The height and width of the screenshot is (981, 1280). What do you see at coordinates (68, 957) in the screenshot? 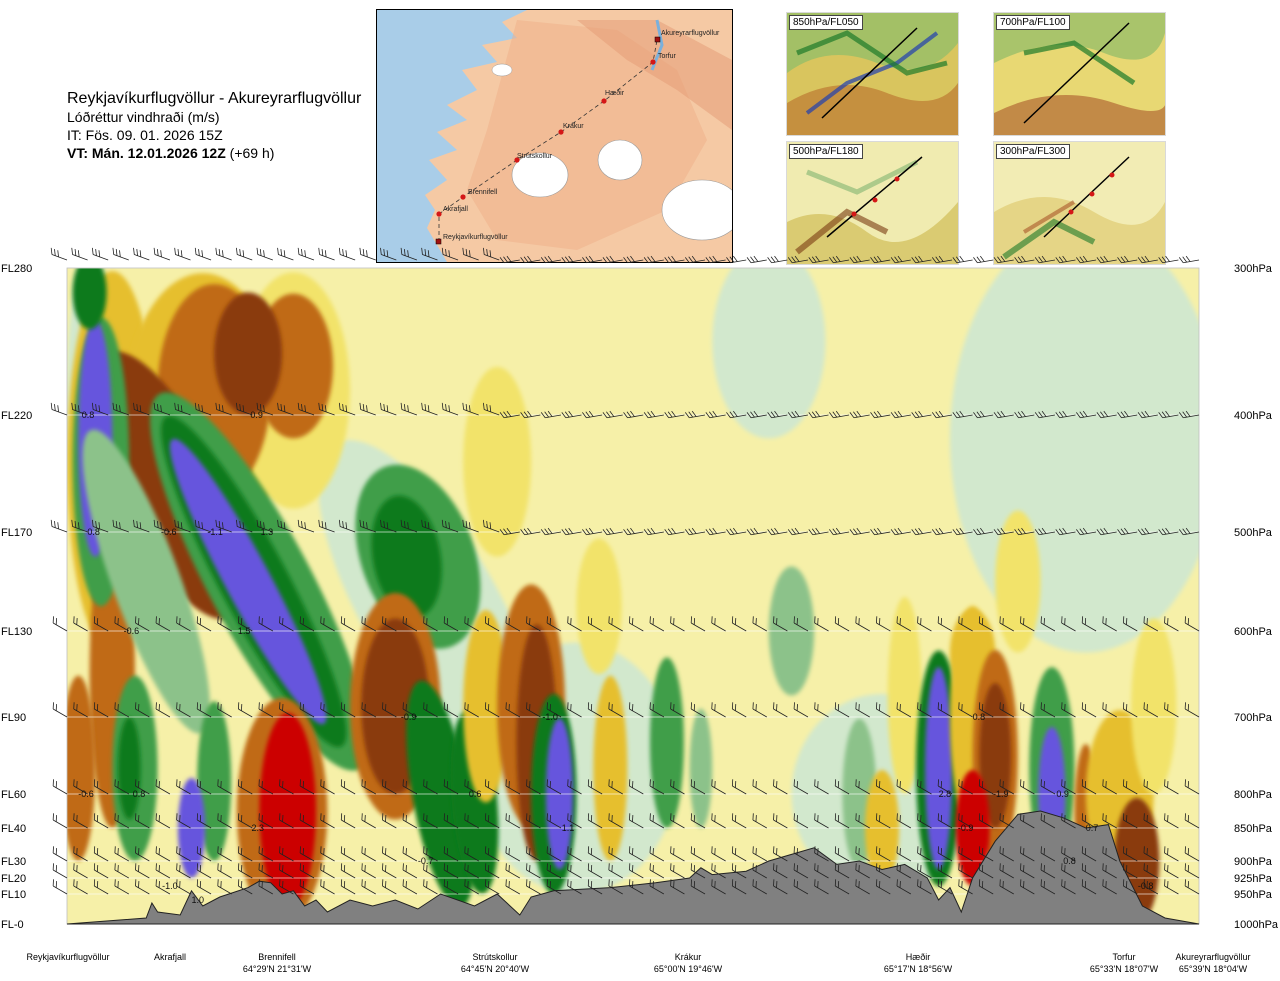
I see `station-name: Reykjavíkurflugvöllur` at bounding box center [68, 957].